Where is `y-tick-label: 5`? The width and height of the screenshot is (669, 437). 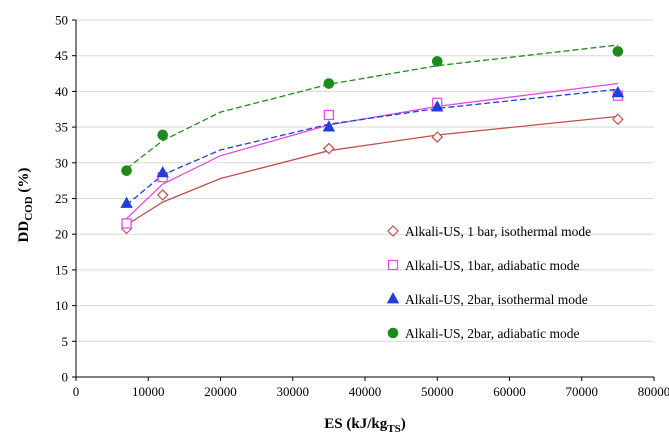 y-tick-label: 5 is located at coordinates (65, 341).